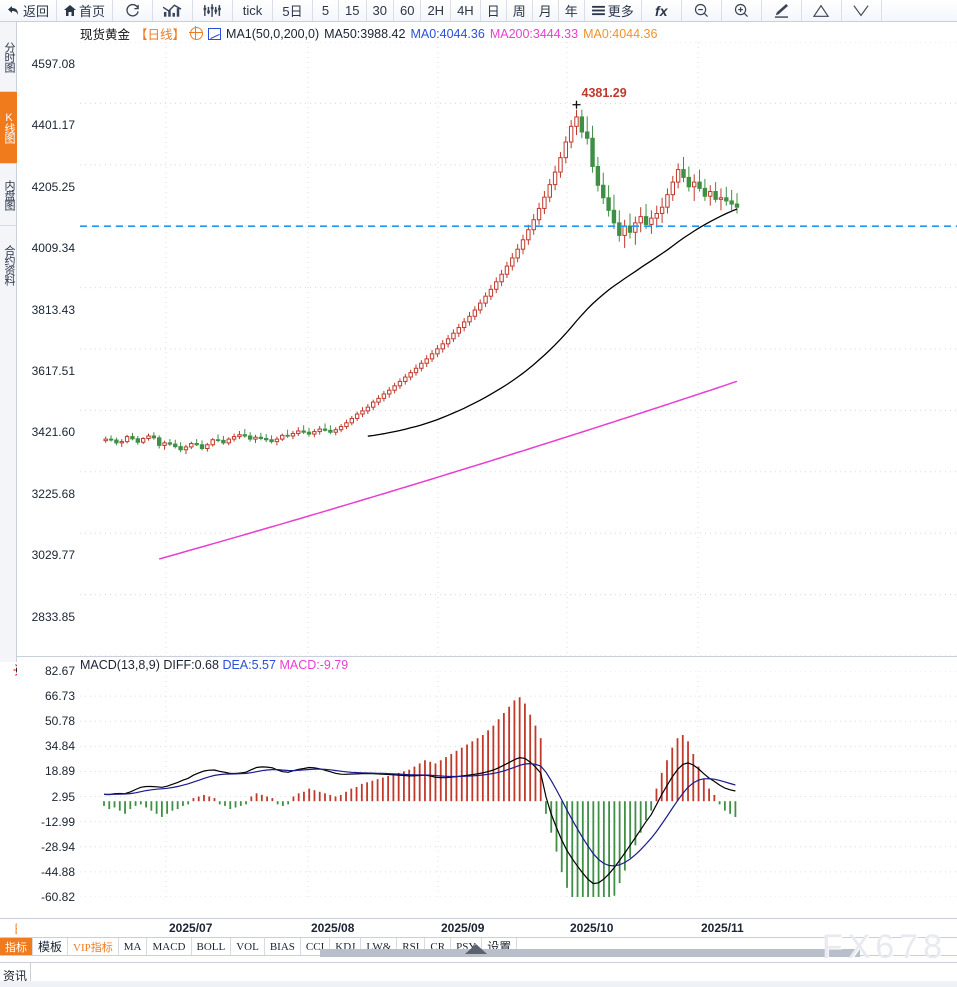 This screenshot has height=987, width=957. I want to click on macd-axis-label: -60.82, so click(57, 897).